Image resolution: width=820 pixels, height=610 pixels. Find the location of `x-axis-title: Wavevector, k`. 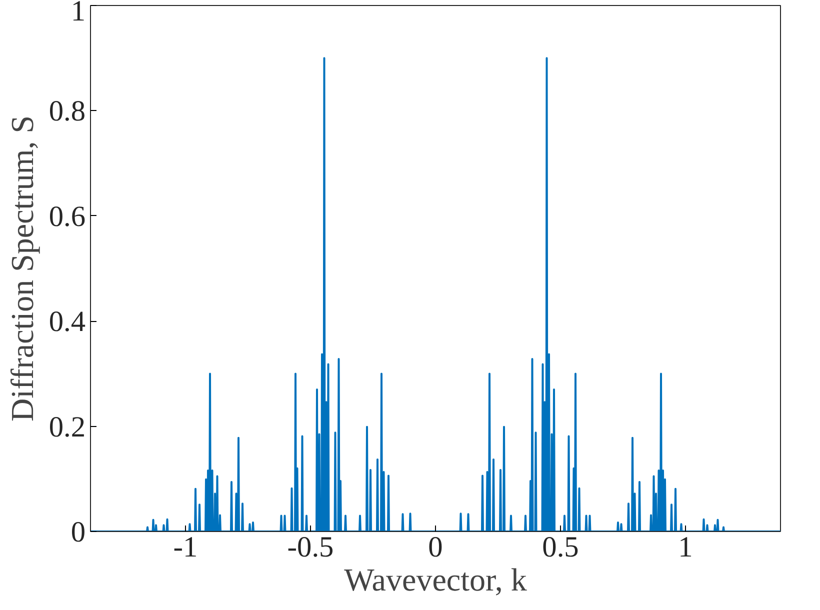

x-axis-title: Wavevector, k is located at coordinates (435, 580).